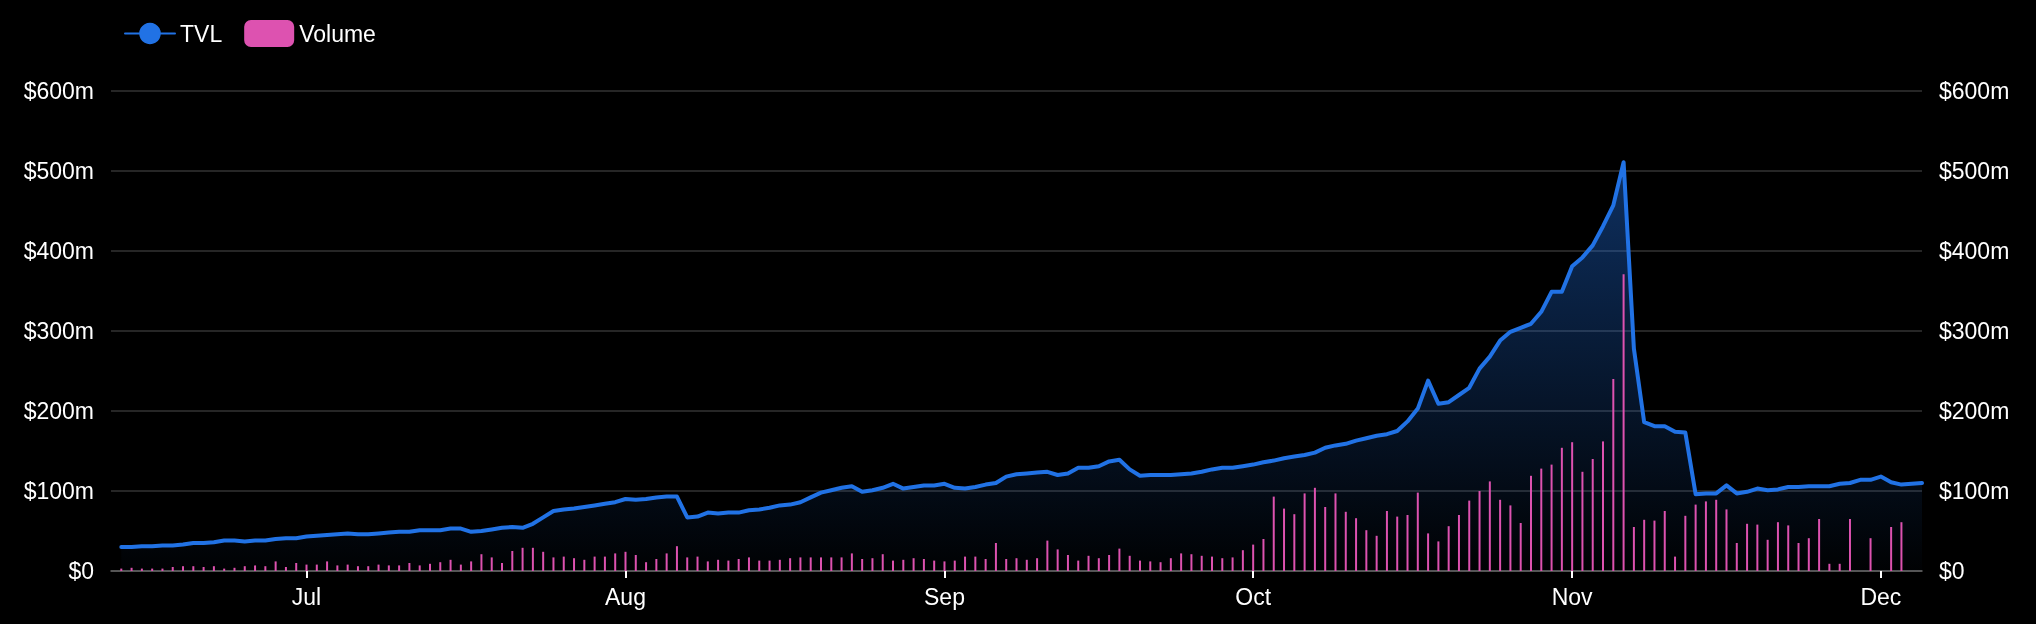 Image resolution: width=2036 pixels, height=624 pixels. What do you see at coordinates (625, 596) in the screenshot?
I see `x-tick-label: Aug` at bounding box center [625, 596].